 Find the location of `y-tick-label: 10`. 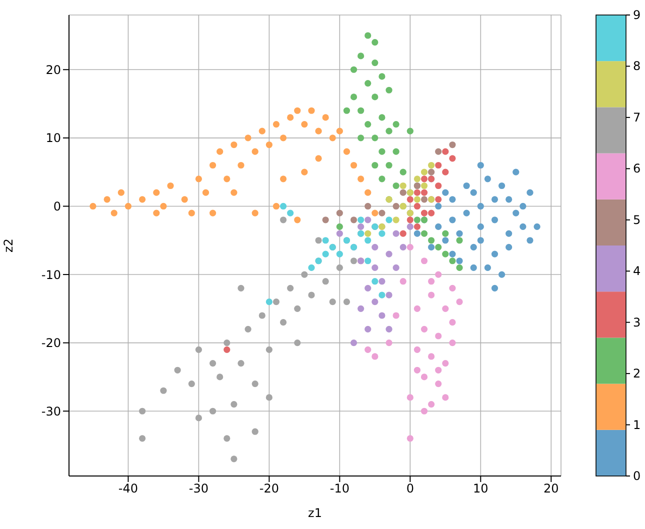

y-tick-label: 10 is located at coordinates (53, 138).